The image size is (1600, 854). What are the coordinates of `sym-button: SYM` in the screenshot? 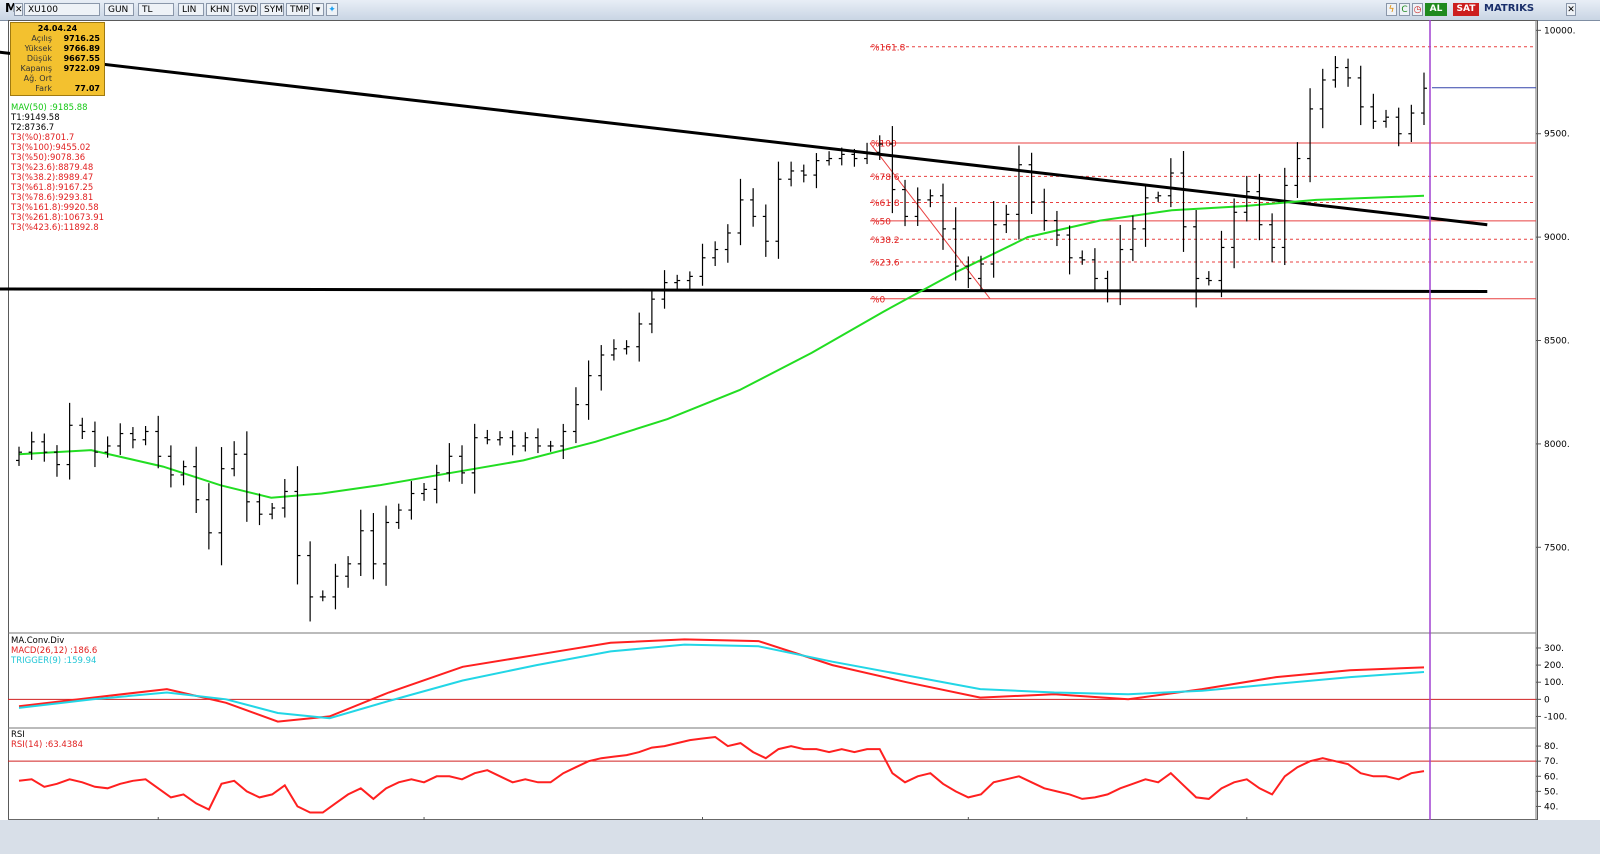 It's located at (272, 9).